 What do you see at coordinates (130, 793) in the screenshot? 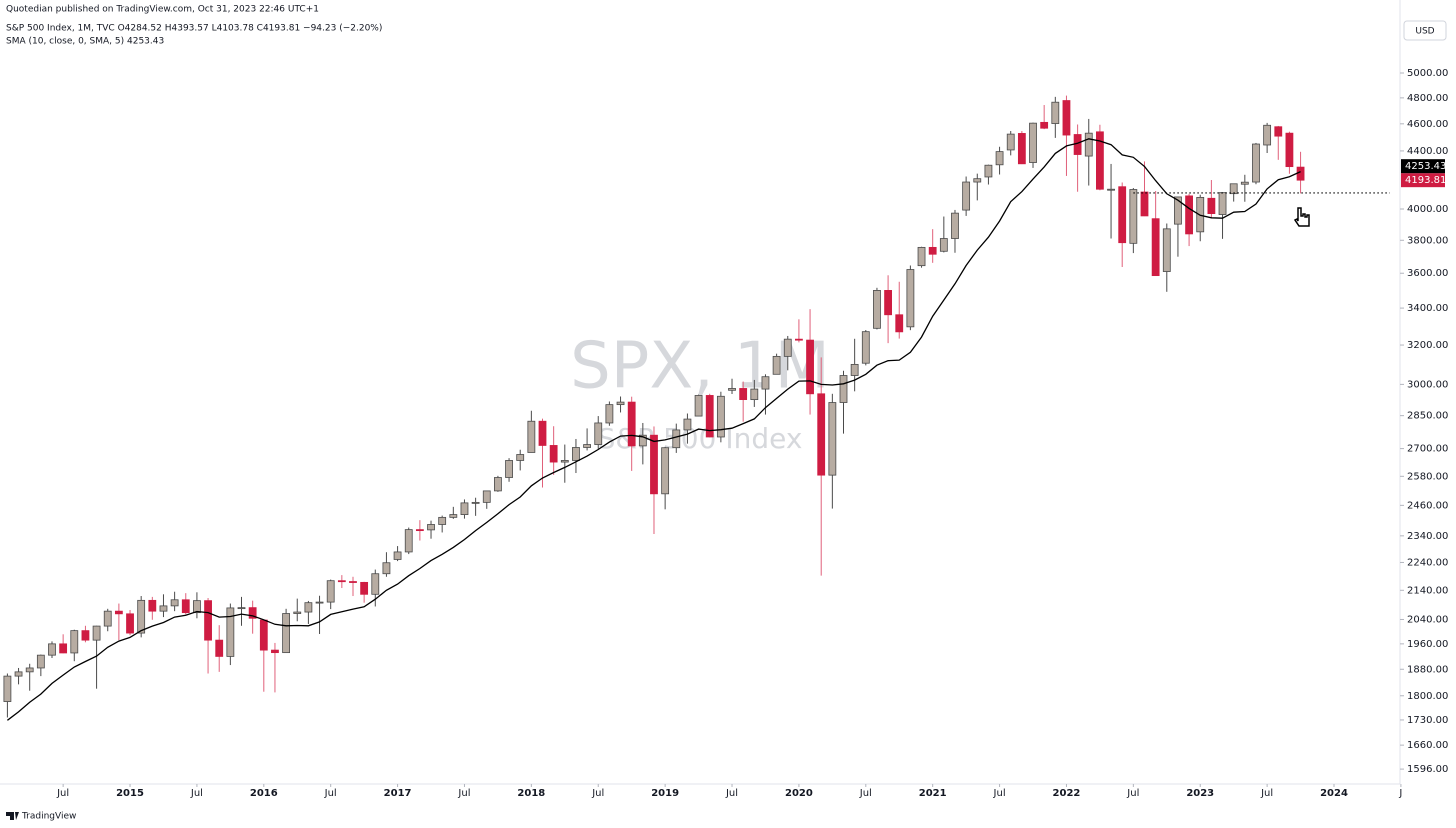
I see `x-tick-label: 2015` at bounding box center [130, 793].